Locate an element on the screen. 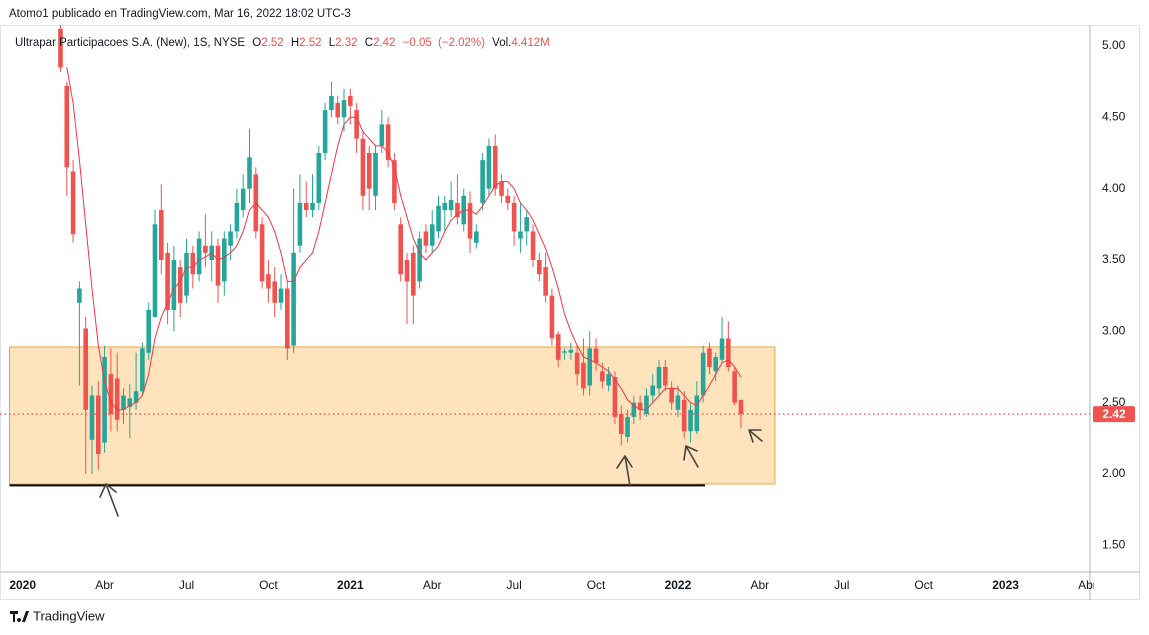 This screenshot has width=1149, height=635. change-pct: (−2.02%) is located at coordinates (461, 43).